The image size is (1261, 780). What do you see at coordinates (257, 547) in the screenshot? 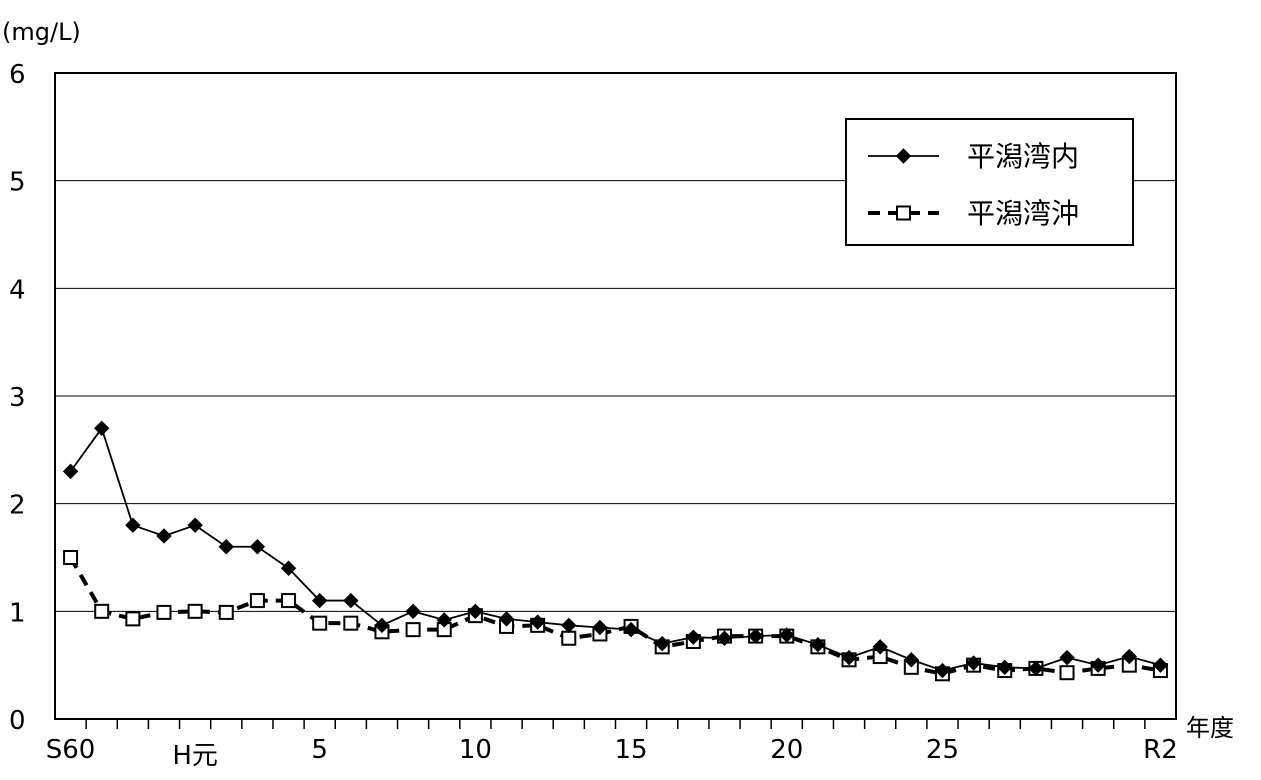
I see `data-point-平潟湾内-3` at bounding box center [257, 547].